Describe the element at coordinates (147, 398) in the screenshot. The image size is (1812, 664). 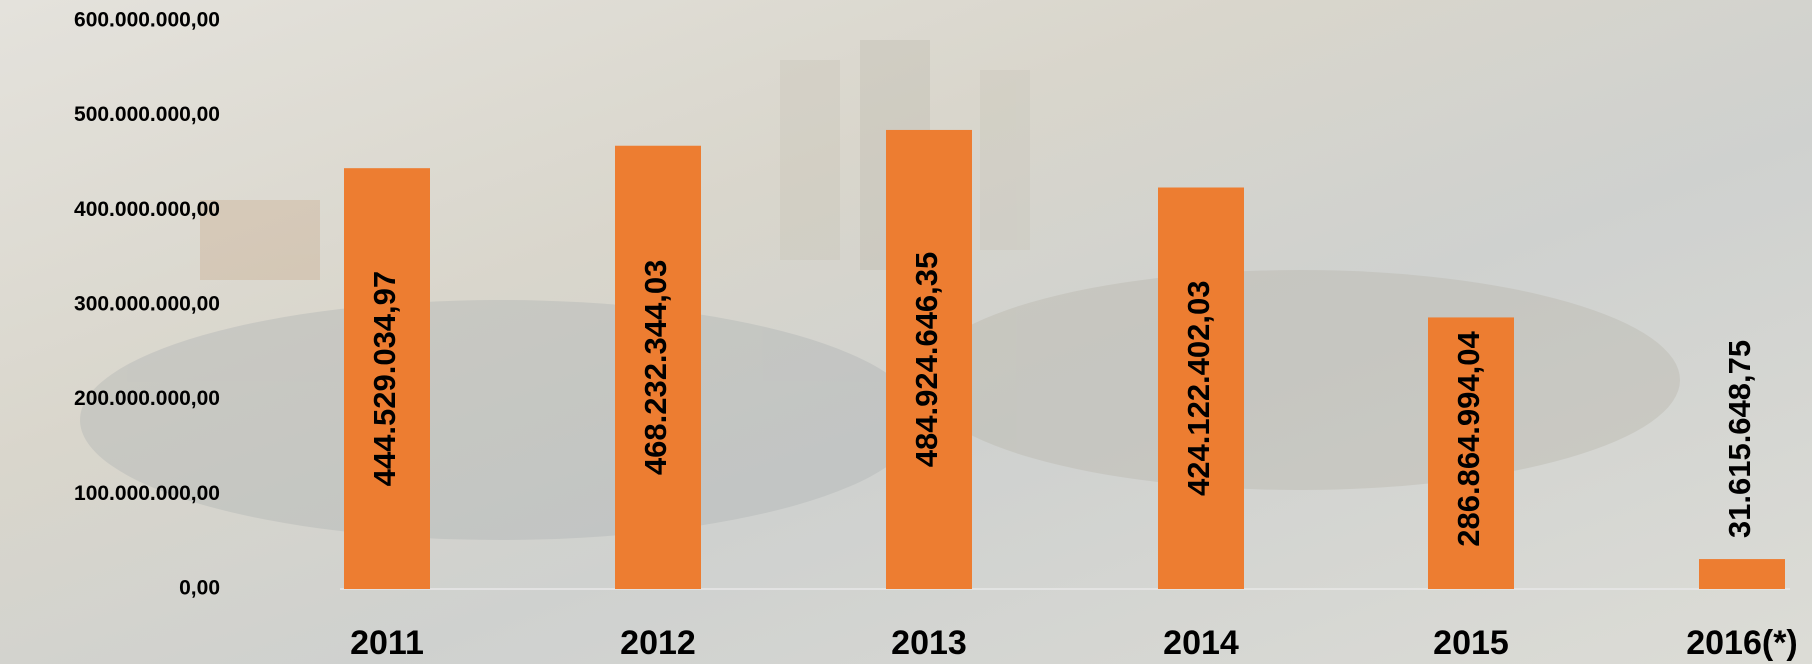
I see `y-tick-label: 200.000.000,00` at that location.